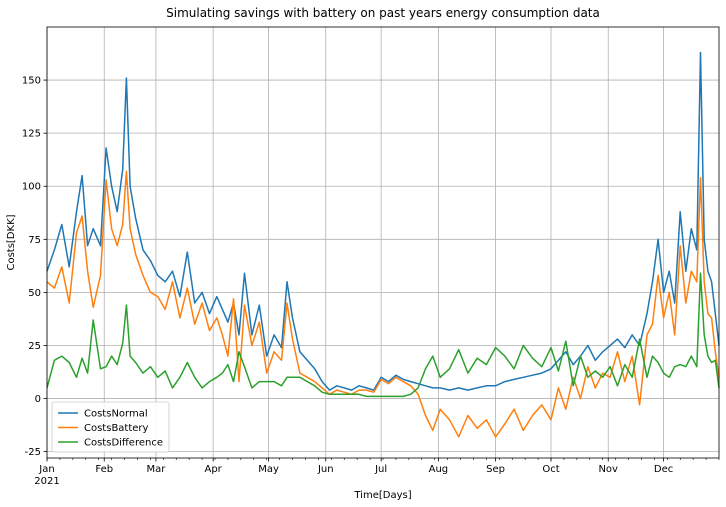 The width and height of the screenshot is (726, 507). Describe the element at coordinates (268, 469) in the screenshot. I see `x-tick-label: May` at that location.